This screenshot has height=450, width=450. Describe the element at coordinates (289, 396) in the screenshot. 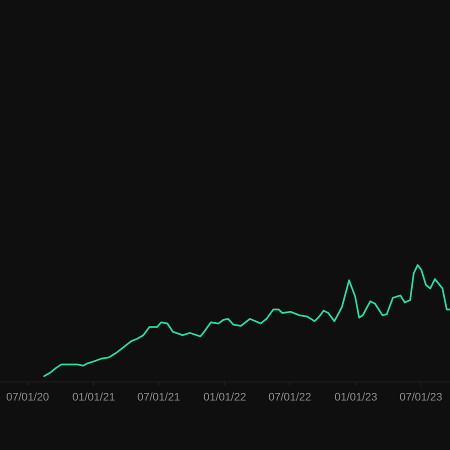

I see `x-tick-label: 07/01/22` at that location.